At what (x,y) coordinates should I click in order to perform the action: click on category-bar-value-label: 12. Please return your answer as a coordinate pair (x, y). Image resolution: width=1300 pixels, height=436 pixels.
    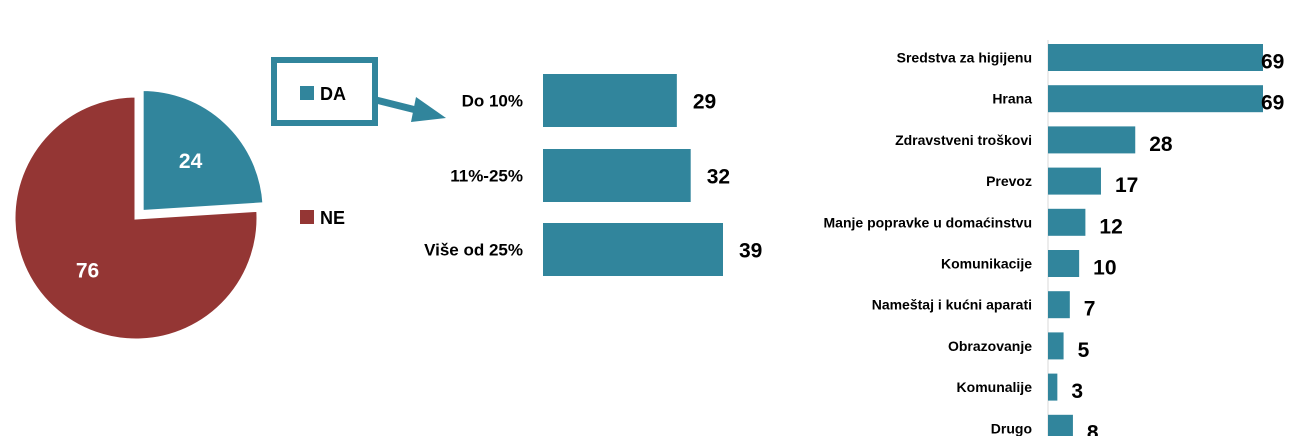
    Looking at the image, I should click on (1110, 226).